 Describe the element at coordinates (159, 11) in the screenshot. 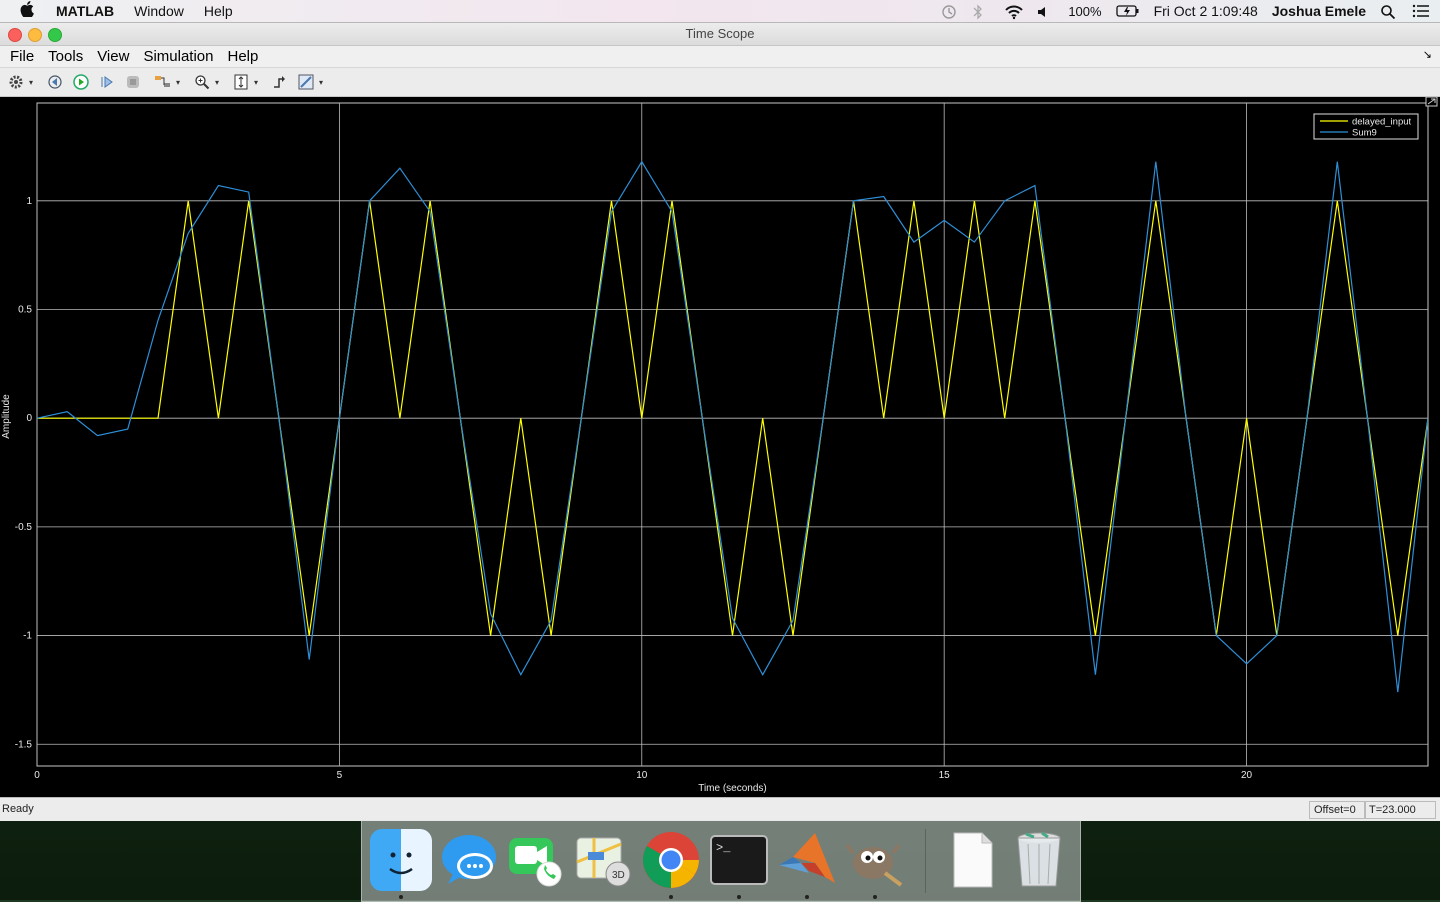

I see `menu-window: Window` at that location.